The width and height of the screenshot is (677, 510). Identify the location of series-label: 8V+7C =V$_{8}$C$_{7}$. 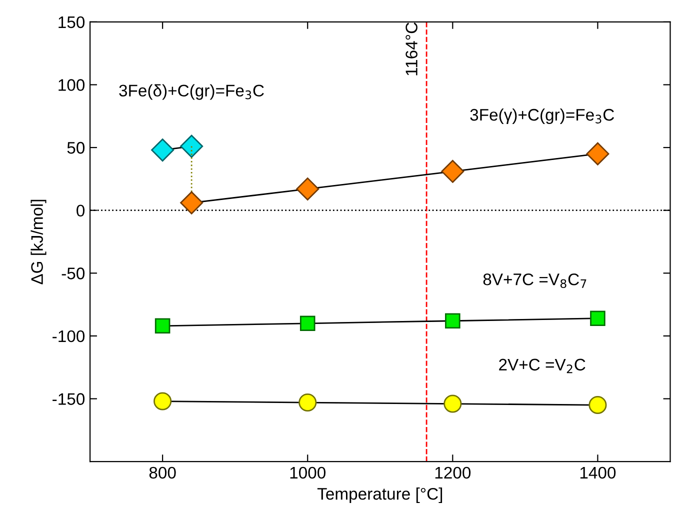
(534, 281).